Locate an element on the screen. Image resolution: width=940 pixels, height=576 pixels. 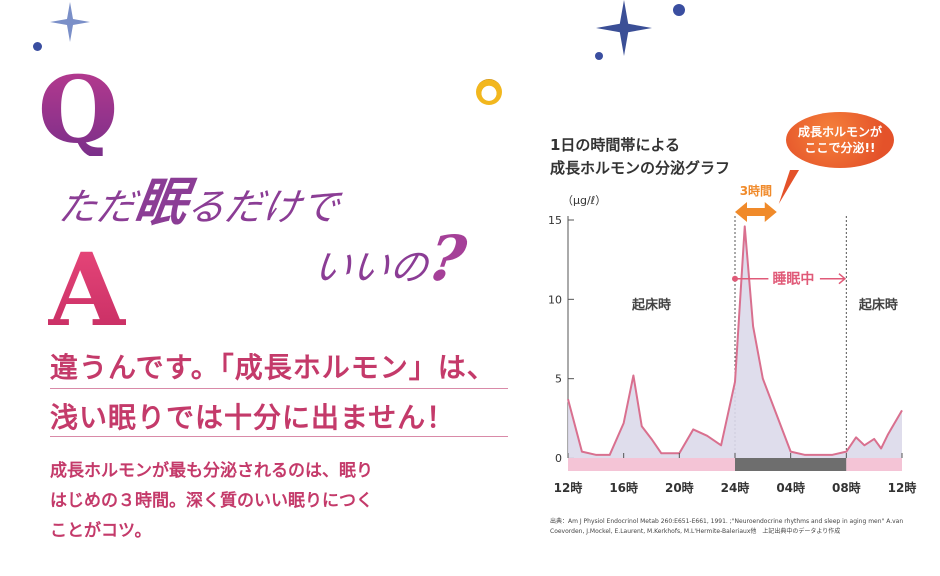
x-tick-label: 04時 is located at coordinates (790, 487).